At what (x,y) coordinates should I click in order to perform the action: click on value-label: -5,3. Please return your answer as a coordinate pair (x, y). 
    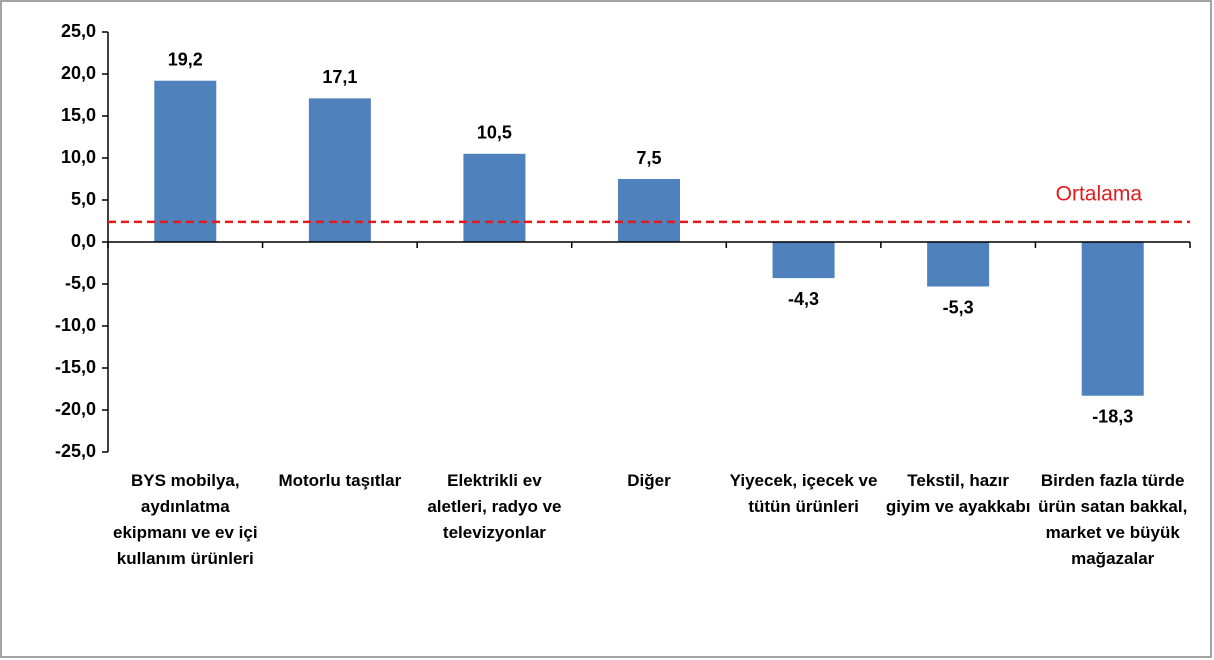
    Looking at the image, I should click on (958, 307).